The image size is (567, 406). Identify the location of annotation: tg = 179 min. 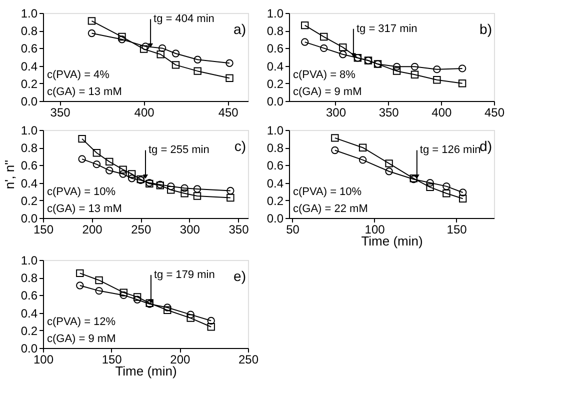
(184, 274).